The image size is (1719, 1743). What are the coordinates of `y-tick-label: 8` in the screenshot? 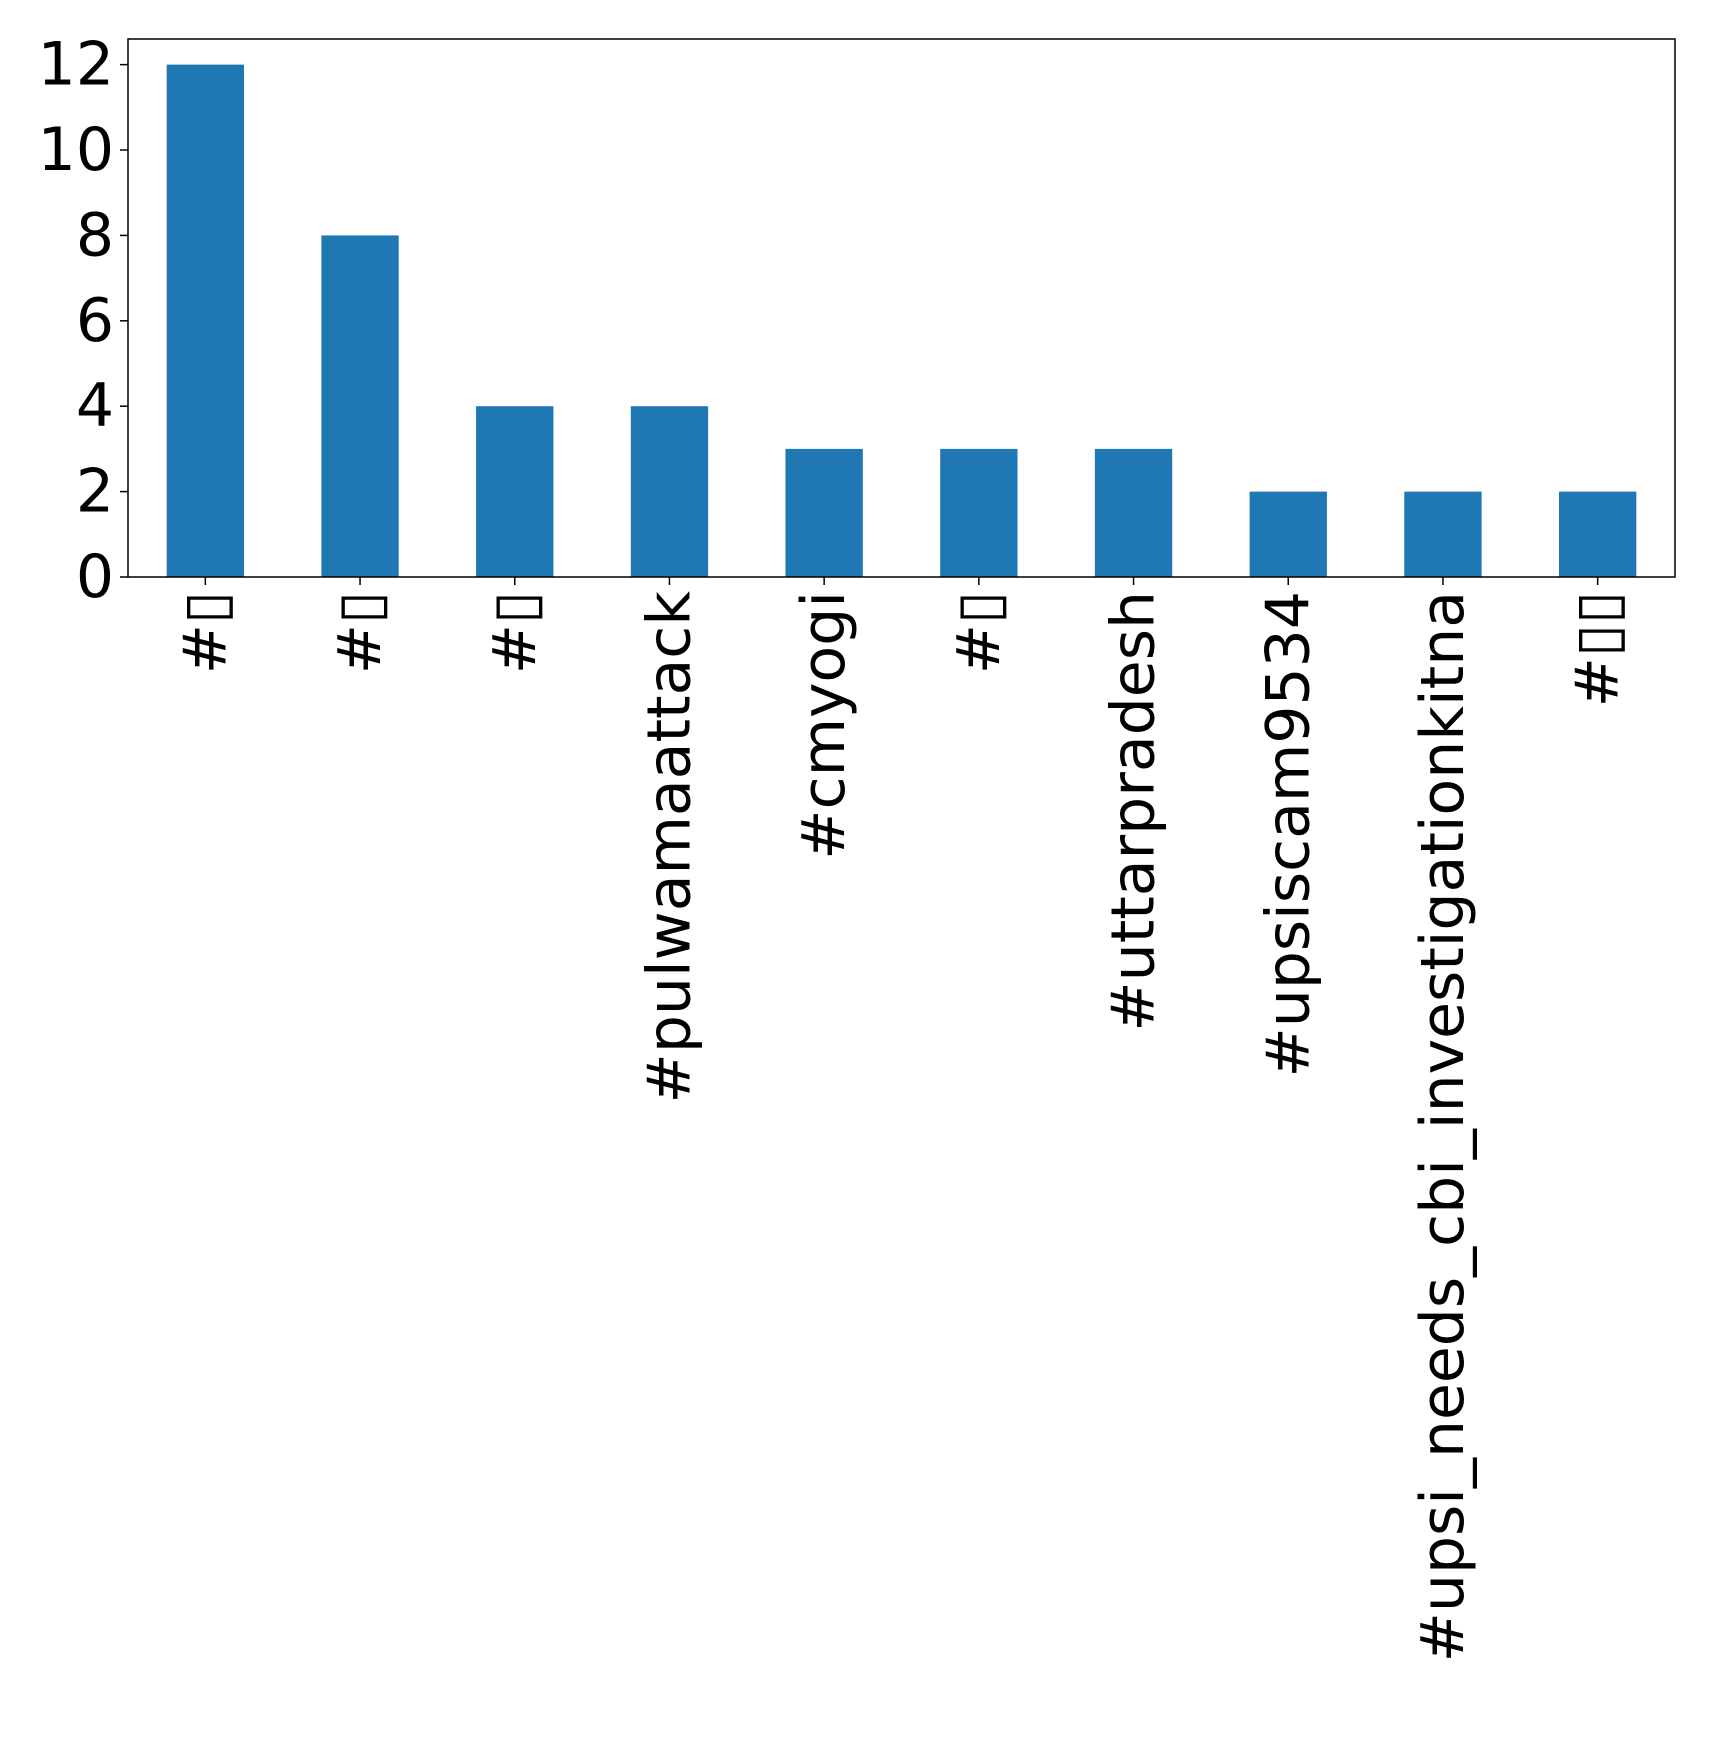 It's located at (95, 235).